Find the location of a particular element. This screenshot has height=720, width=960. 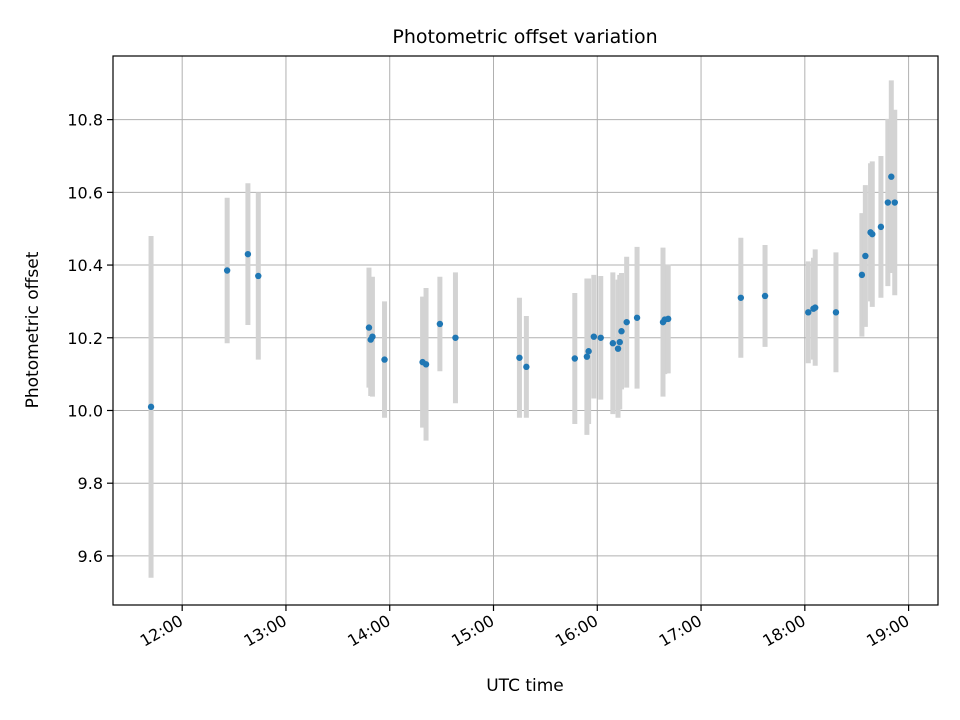

chart-title: Photometric offset variation is located at coordinates (524, 37).